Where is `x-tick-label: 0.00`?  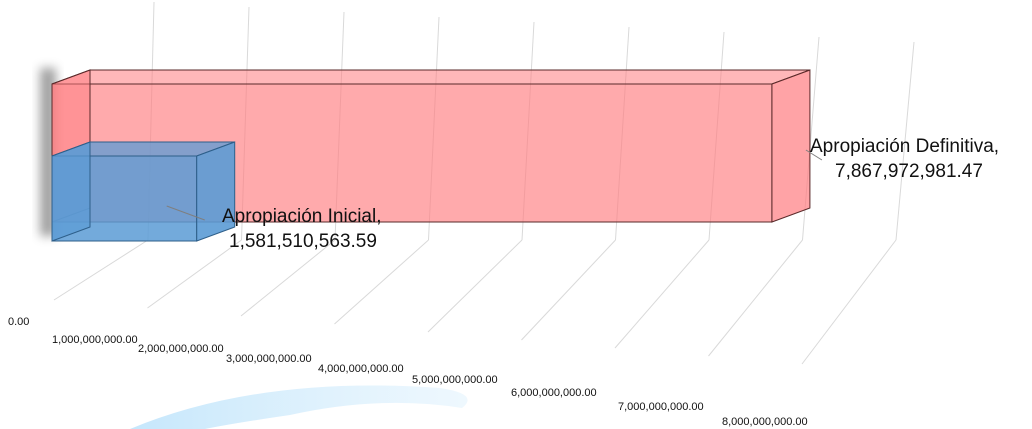 x-tick-label: 0.00 is located at coordinates (18, 322).